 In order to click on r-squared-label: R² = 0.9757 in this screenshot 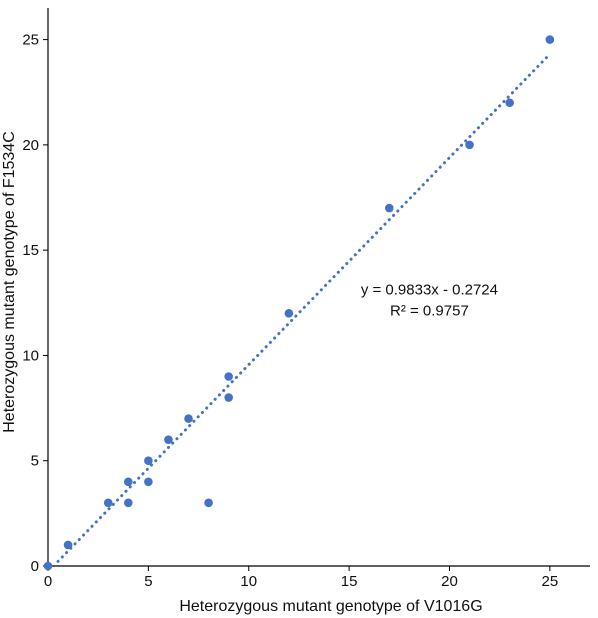, I will do `click(429, 310)`.